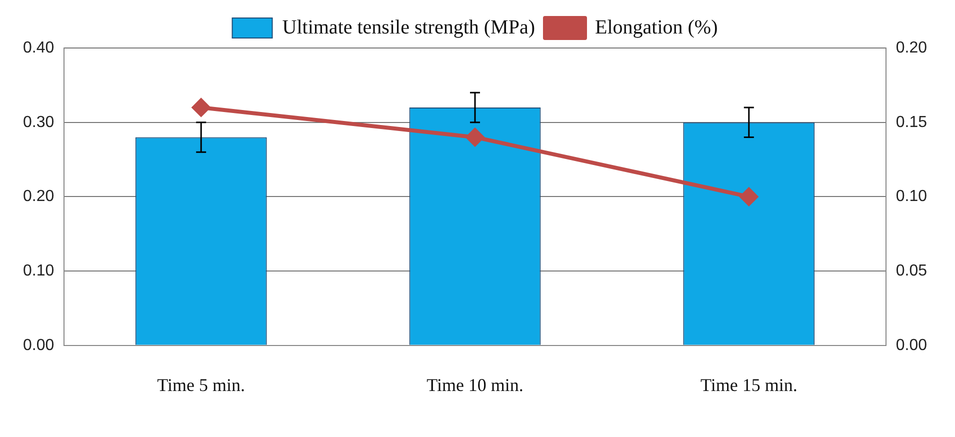  I want to click on legend-label: Ultimate tensile strength (MPa), so click(408, 27).